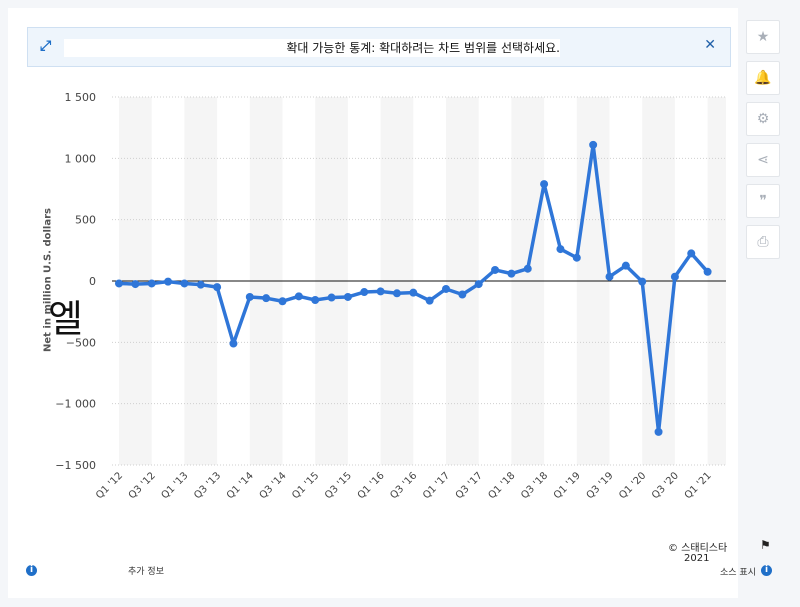  I want to click on expand-arrows-icon: ⤢, so click(46, 46).